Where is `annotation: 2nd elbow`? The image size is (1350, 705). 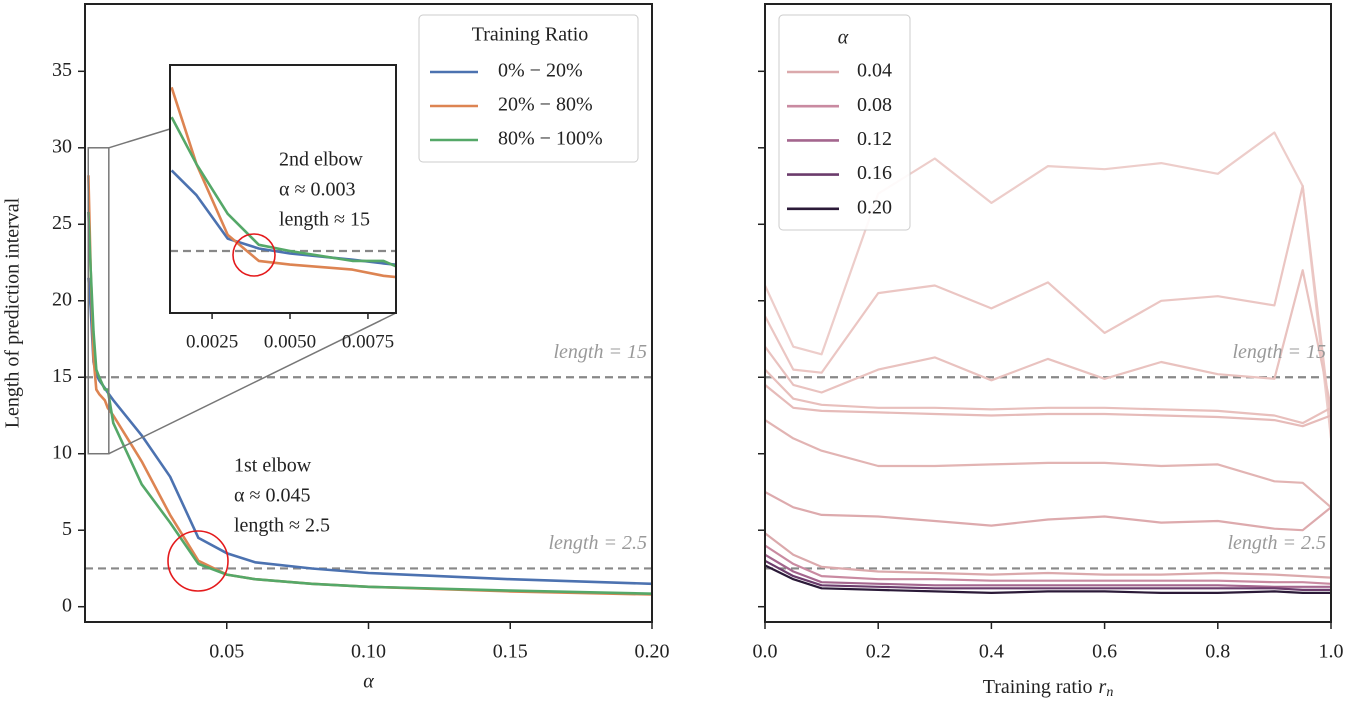 annotation: 2nd elbow is located at coordinates (321, 160).